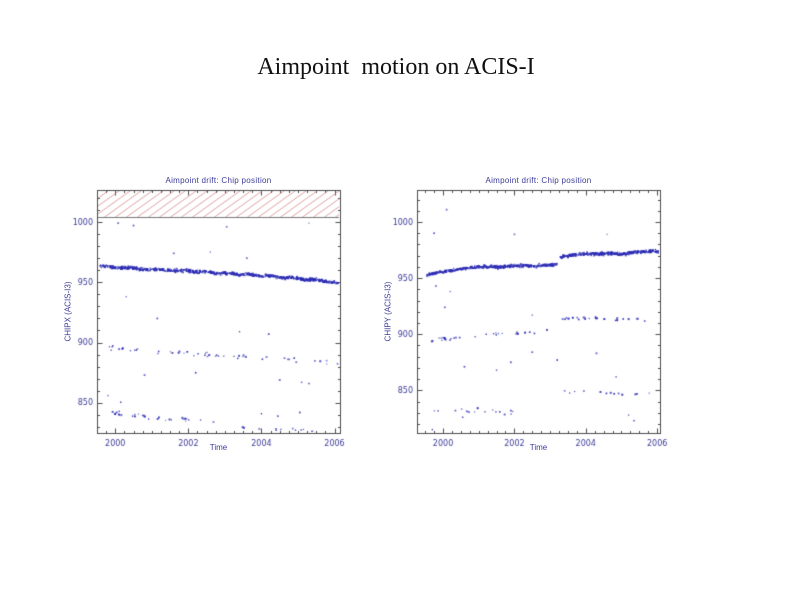  Describe the element at coordinates (396, 67) in the screenshot. I see `page-title: Aimpoint motion on ACIS-I` at that location.